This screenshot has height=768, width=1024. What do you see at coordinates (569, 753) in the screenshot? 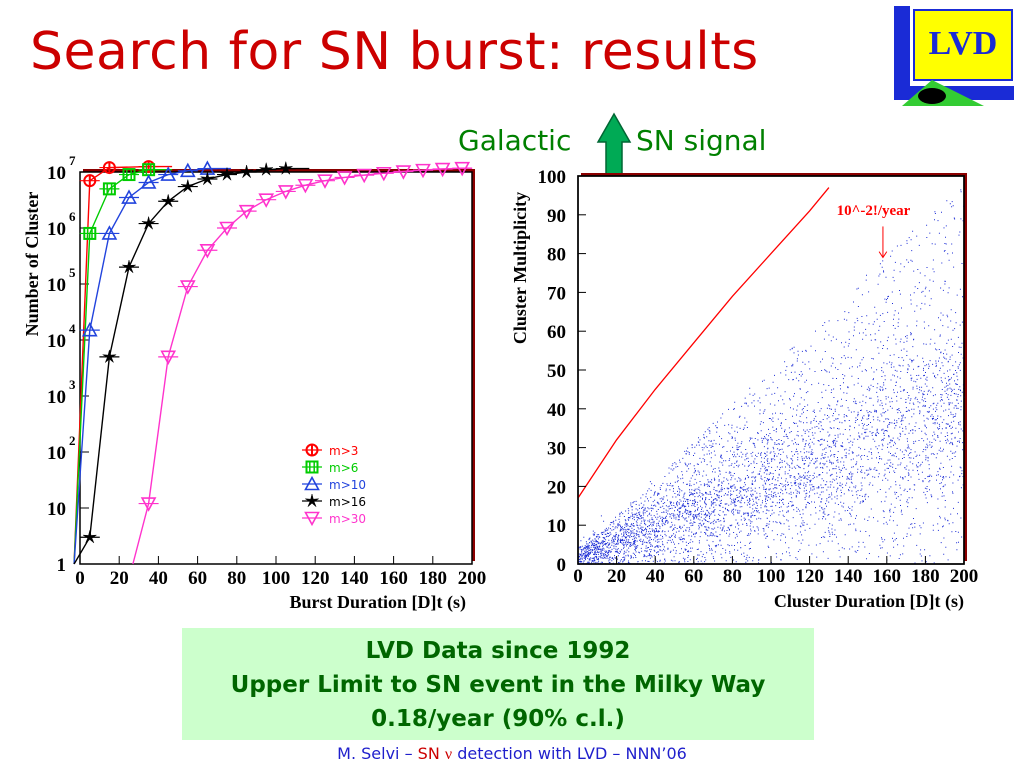
I see `footer-suffix: detection with LVD – NNN’06` at bounding box center [569, 753].